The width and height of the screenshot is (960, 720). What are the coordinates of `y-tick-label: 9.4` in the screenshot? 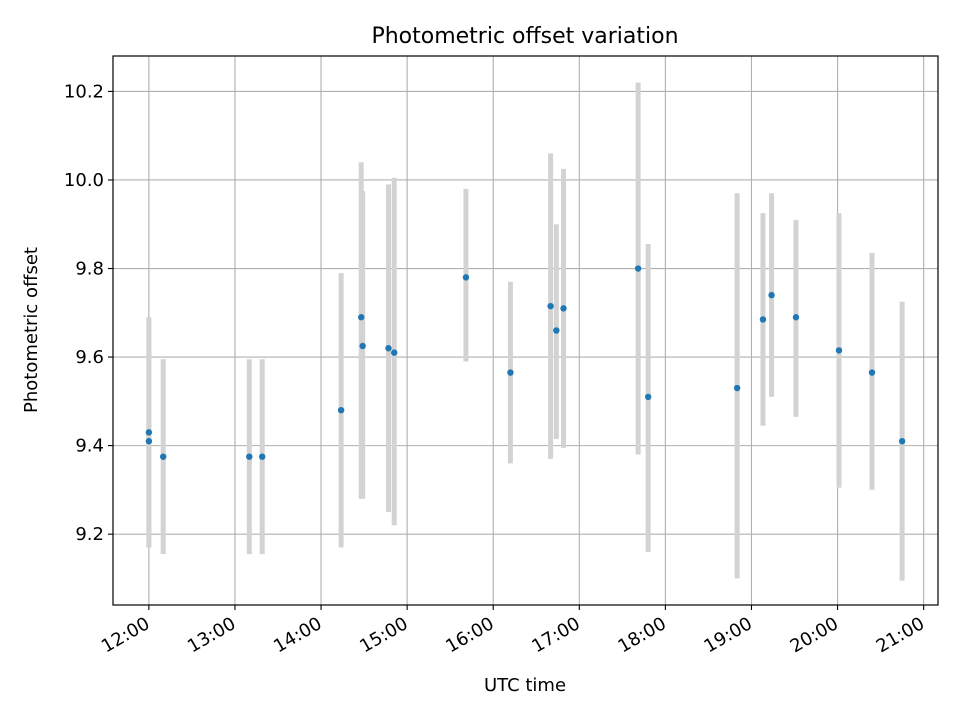 It's located at (89, 446).